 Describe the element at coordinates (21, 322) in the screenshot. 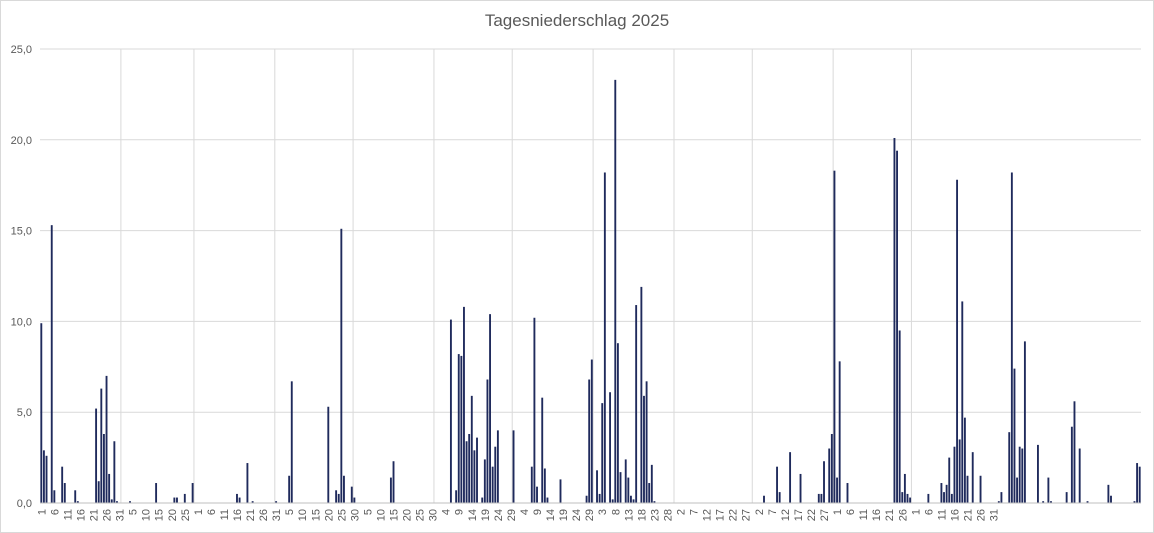

I see `y-tick-label: 10,0` at that location.